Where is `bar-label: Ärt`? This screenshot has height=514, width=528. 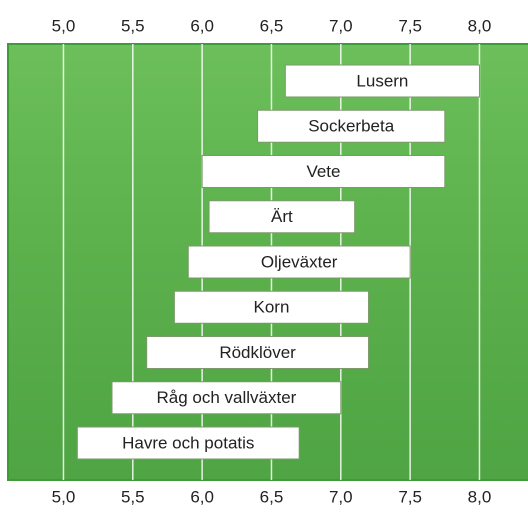 bar-label: Ärt is located at coordinates (282, 216).